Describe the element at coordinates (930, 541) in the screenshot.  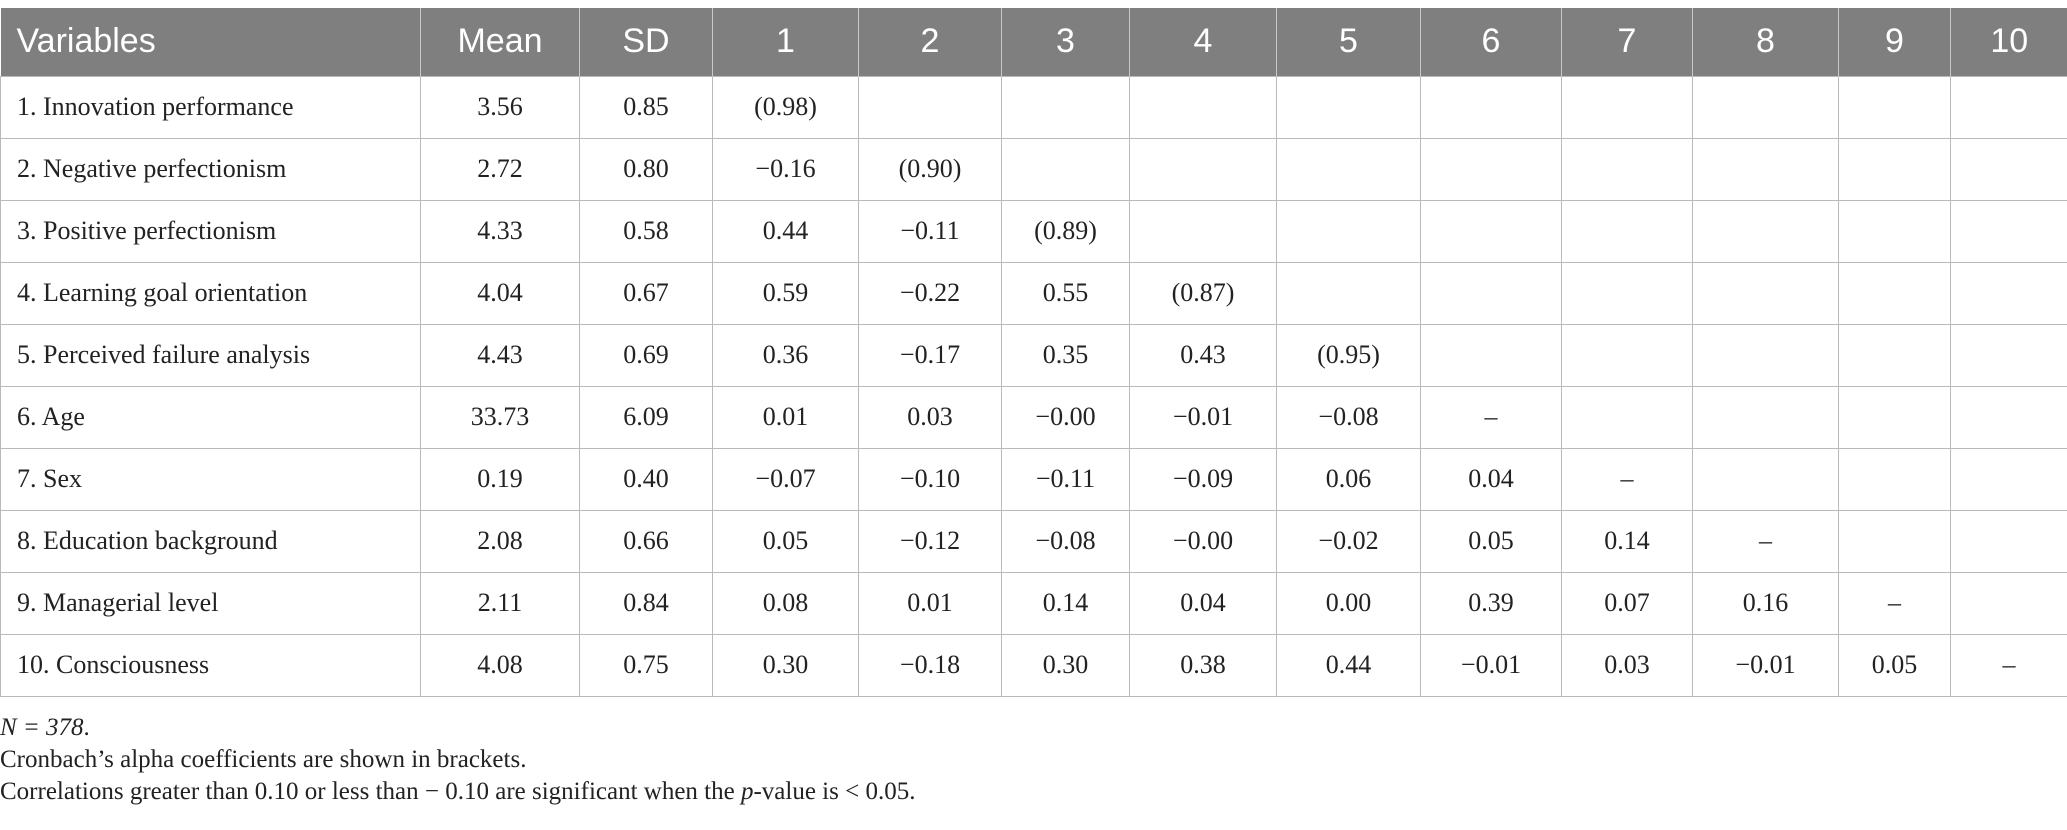
I see `value-cell: −0.12` at that location.